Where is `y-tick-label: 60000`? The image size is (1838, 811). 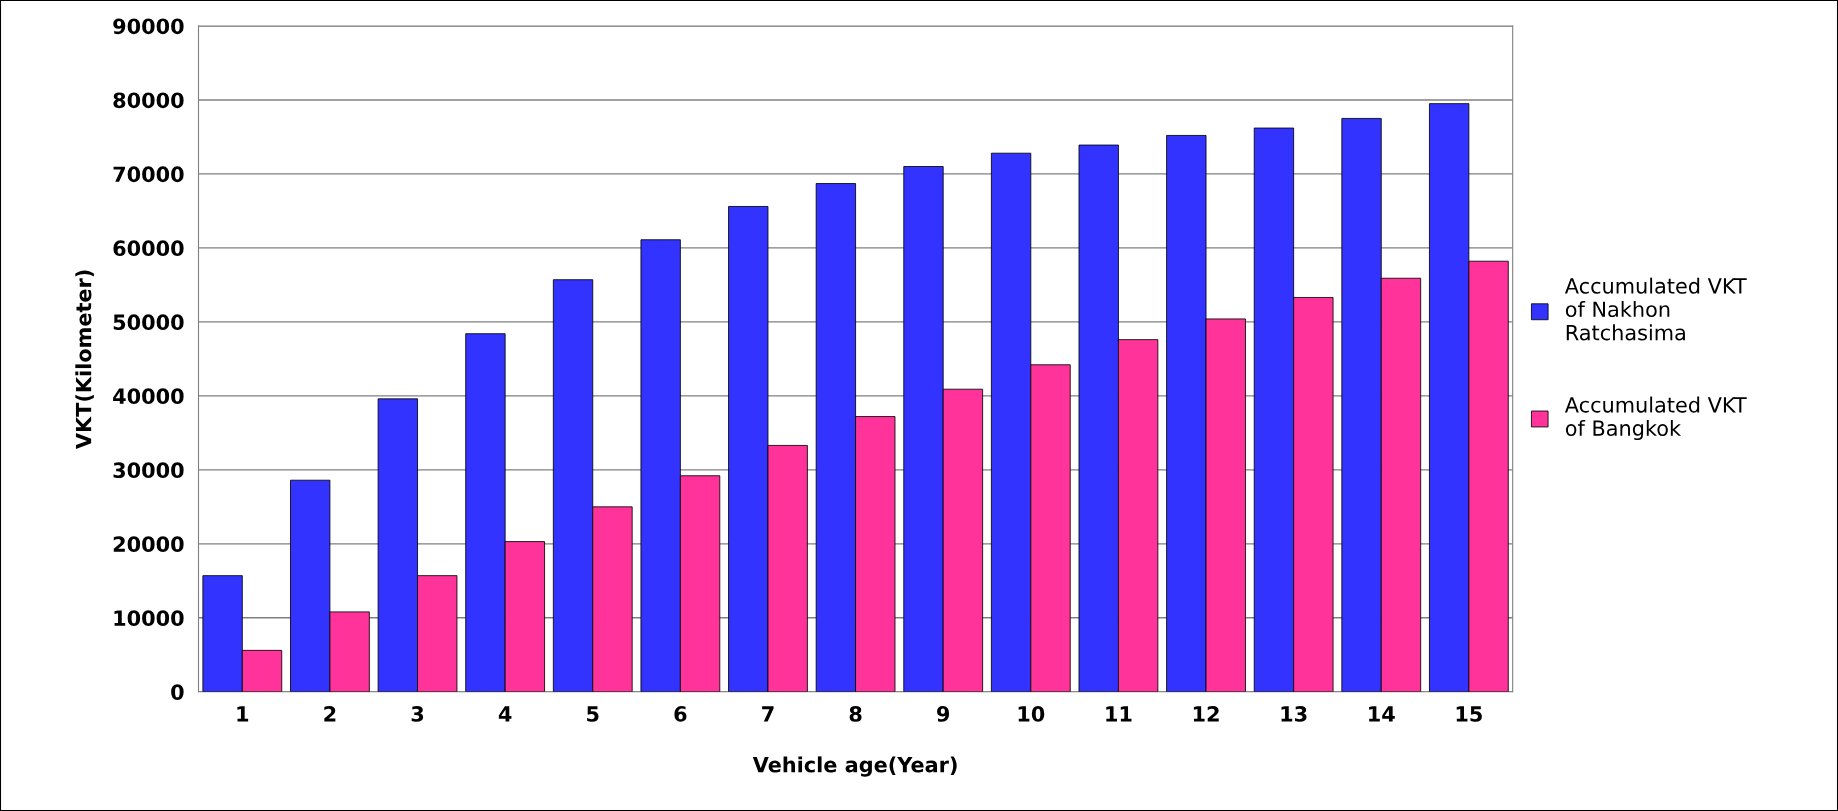
y-tick-label: 60000 is located at coordinates (148, 248).